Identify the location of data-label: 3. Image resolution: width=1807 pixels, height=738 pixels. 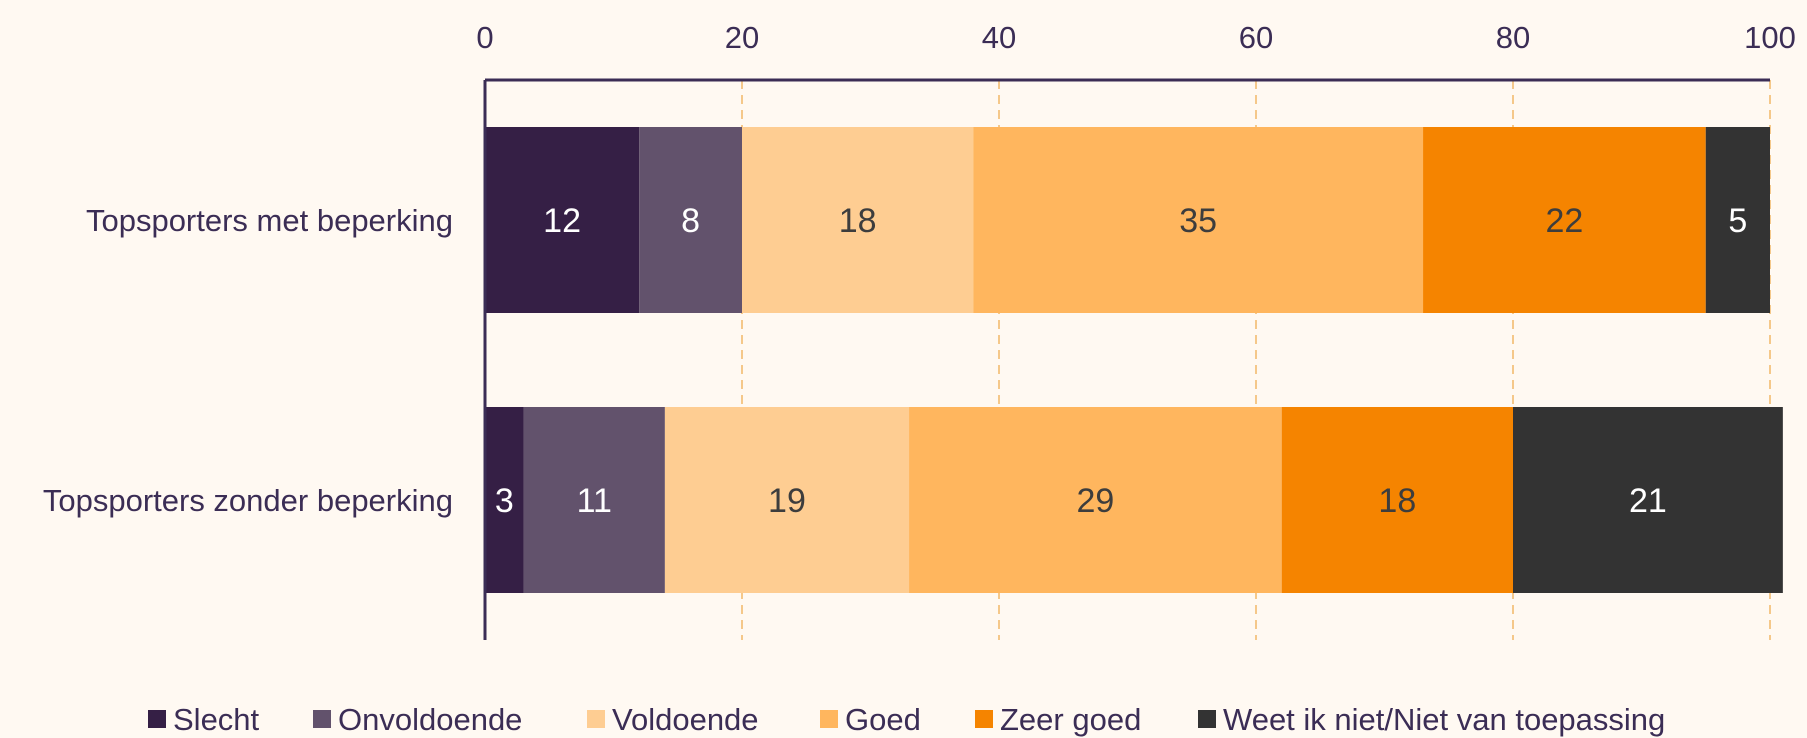
(504, 501).